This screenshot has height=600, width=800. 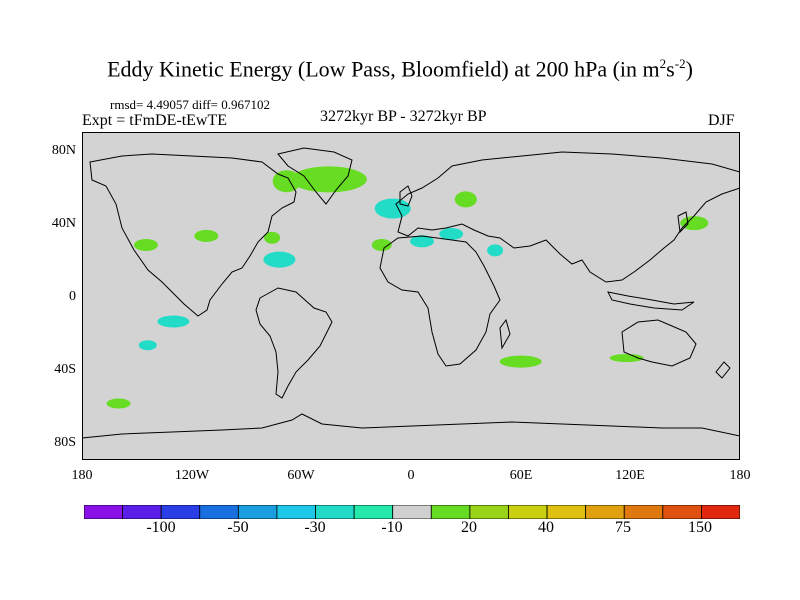 I want to click on coast-antarctica, so click(x=411, y=426).